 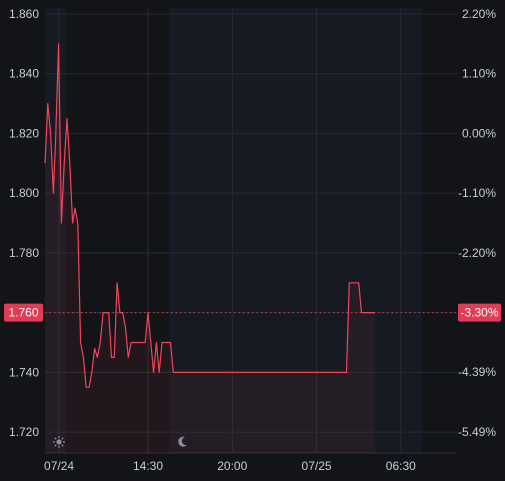 I want to click on x-tick-label: 14:30, so click(x=148, y=466).